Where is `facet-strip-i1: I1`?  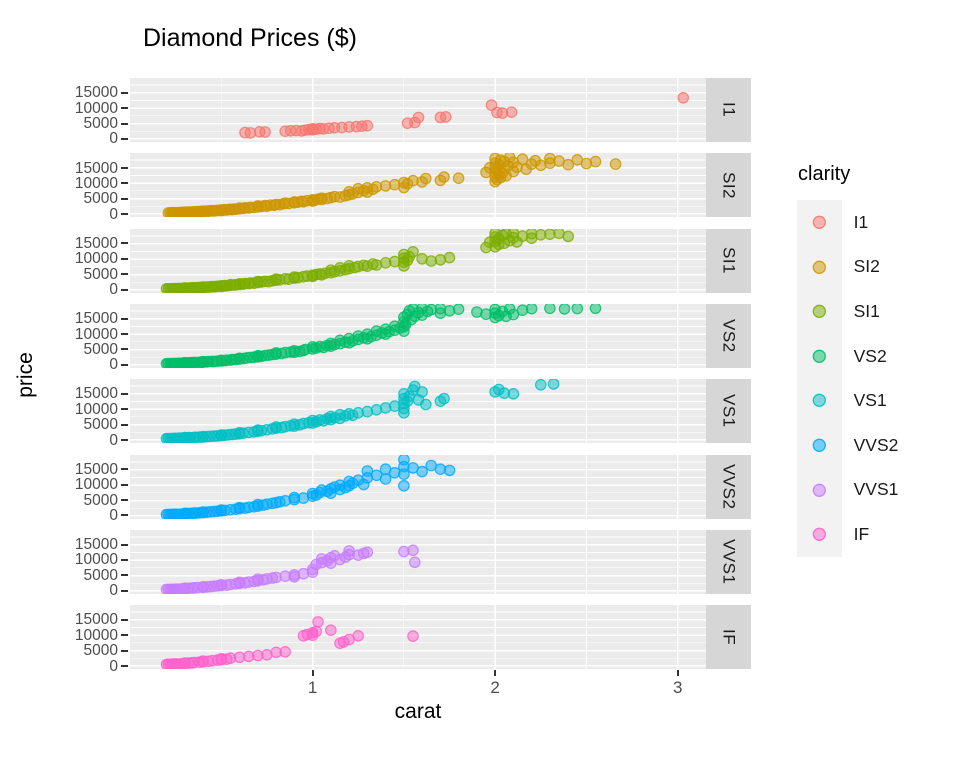
facet-strip-i1: I1 is located at coordinates (728, 110).